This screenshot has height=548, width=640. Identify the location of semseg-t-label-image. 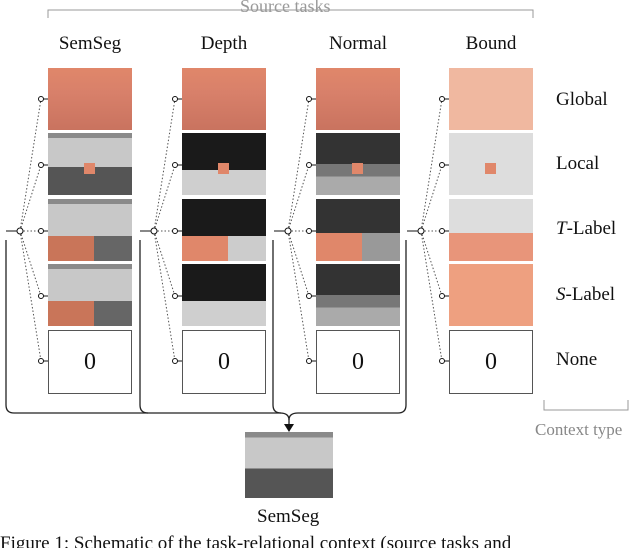
(90, 230).